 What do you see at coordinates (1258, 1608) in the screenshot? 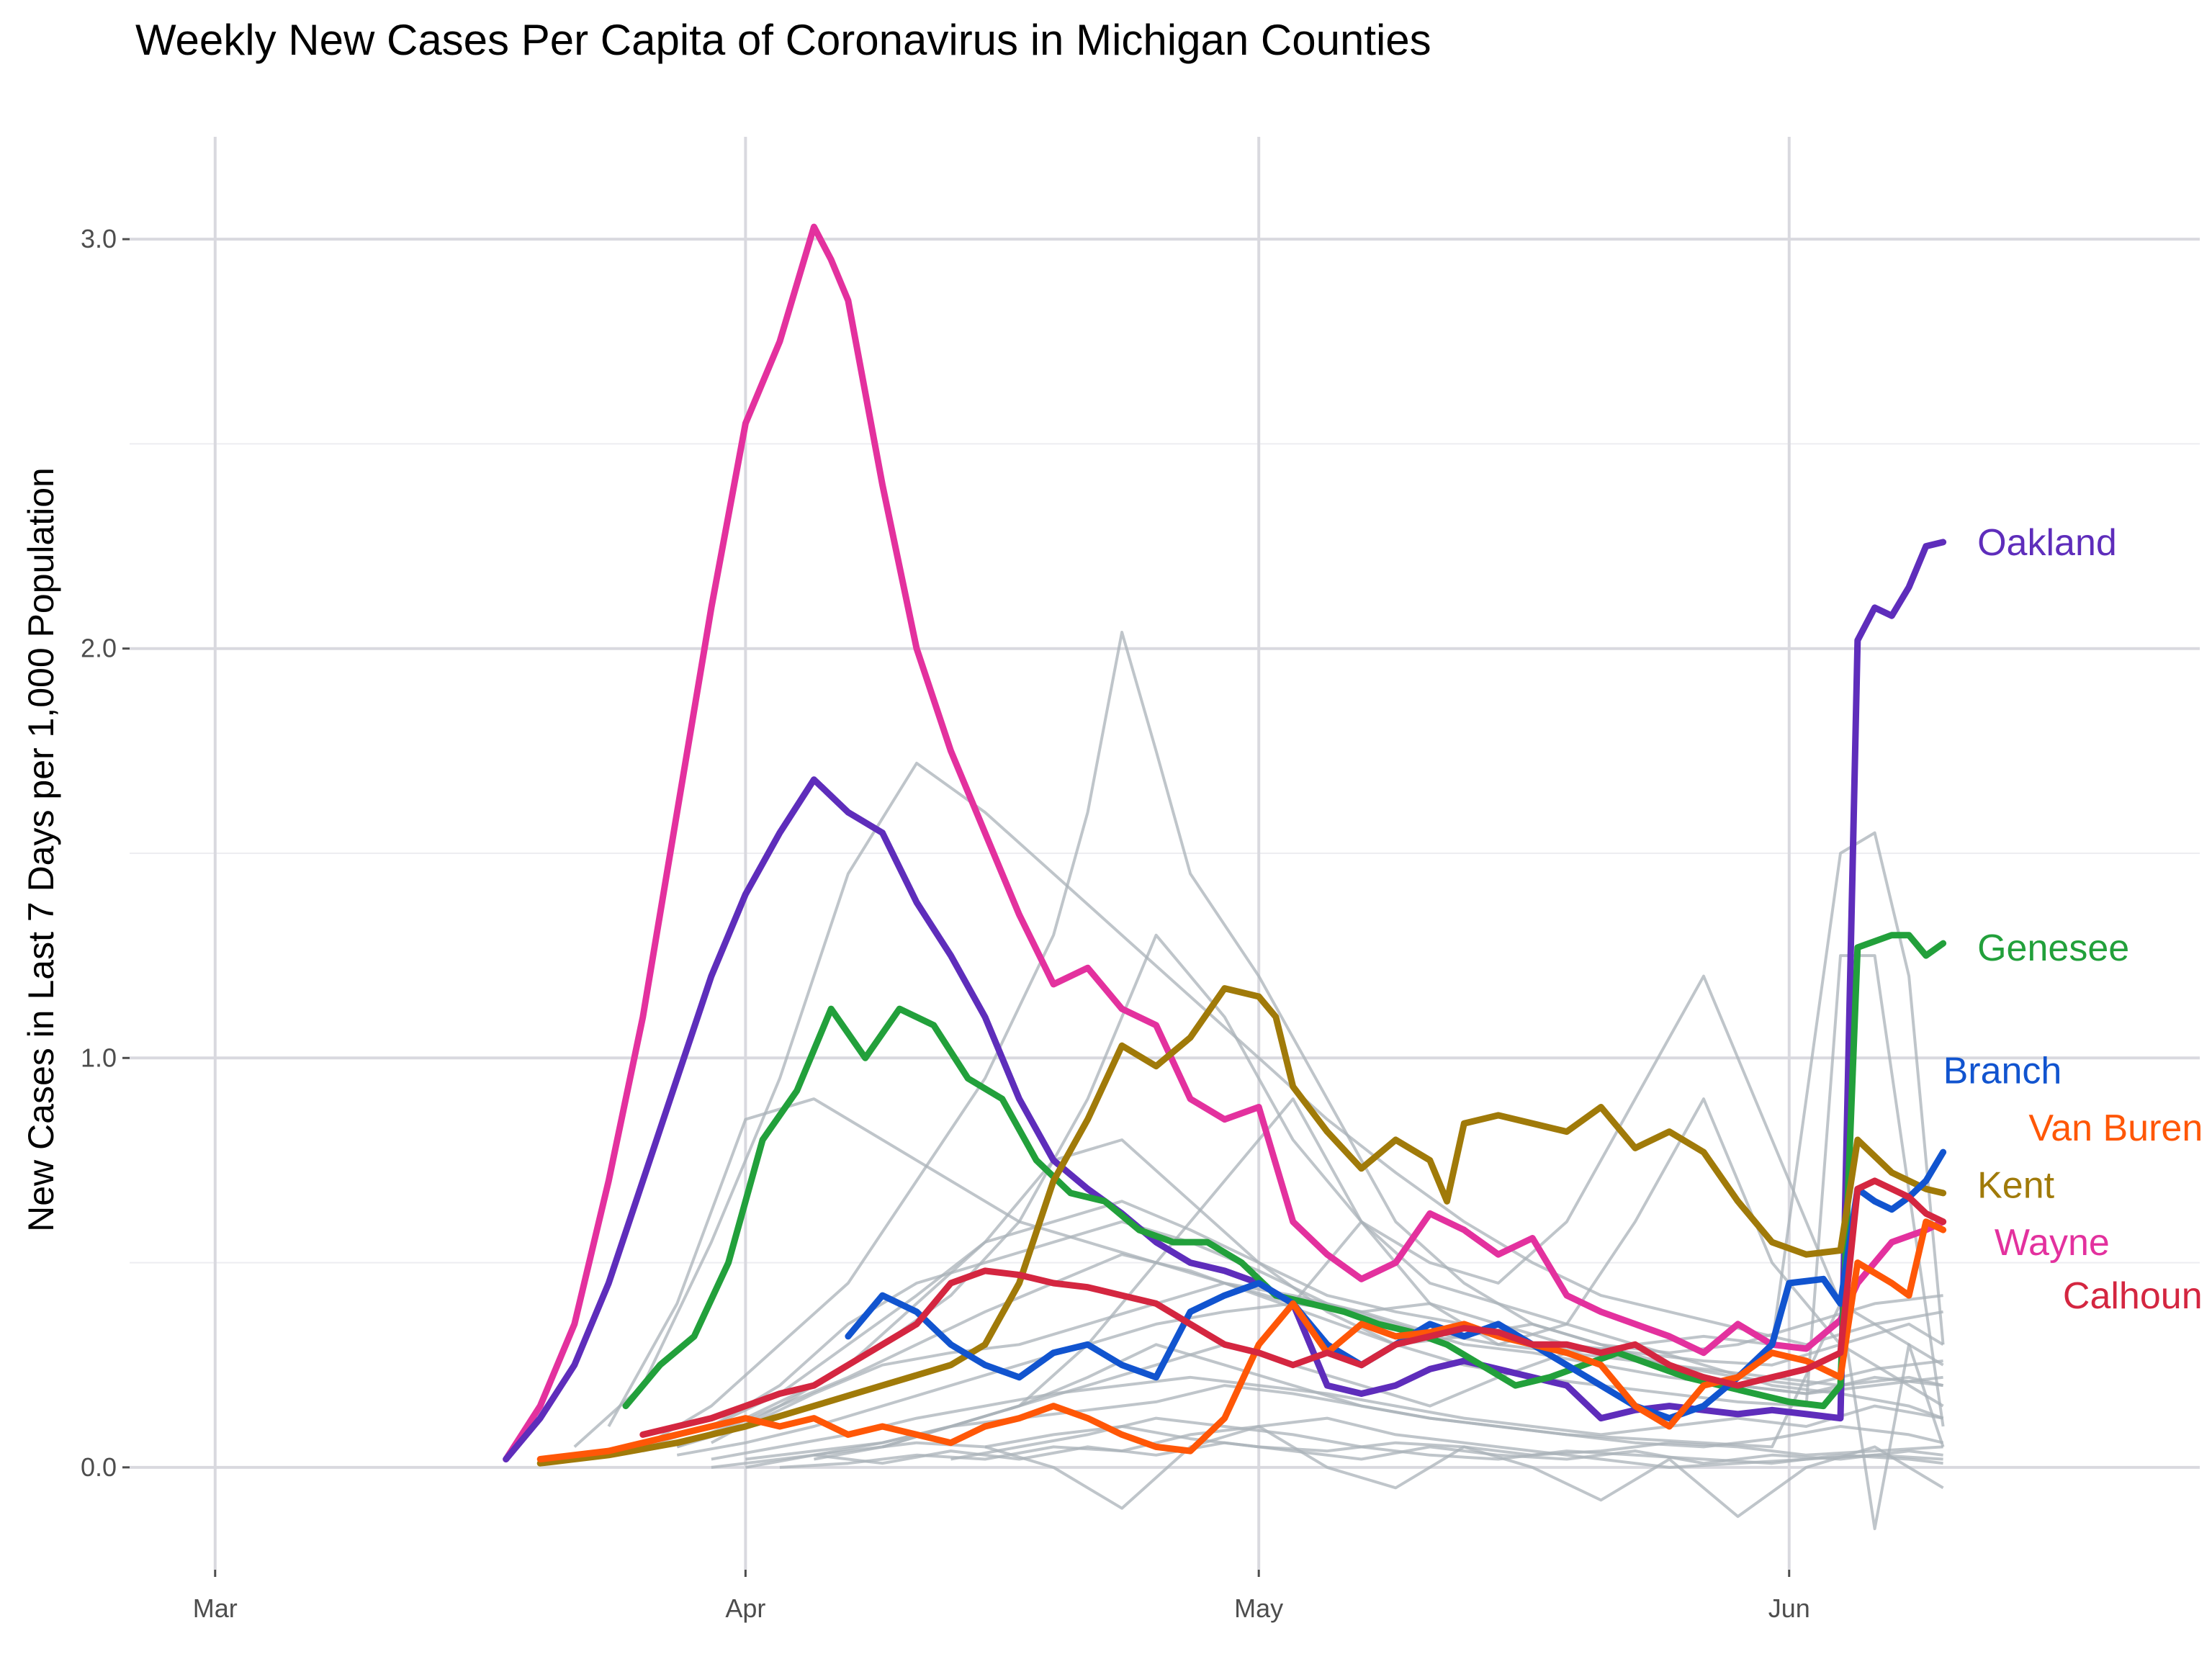
I see `x-tick-label-2: May` at bounding box center [1258, 1608].